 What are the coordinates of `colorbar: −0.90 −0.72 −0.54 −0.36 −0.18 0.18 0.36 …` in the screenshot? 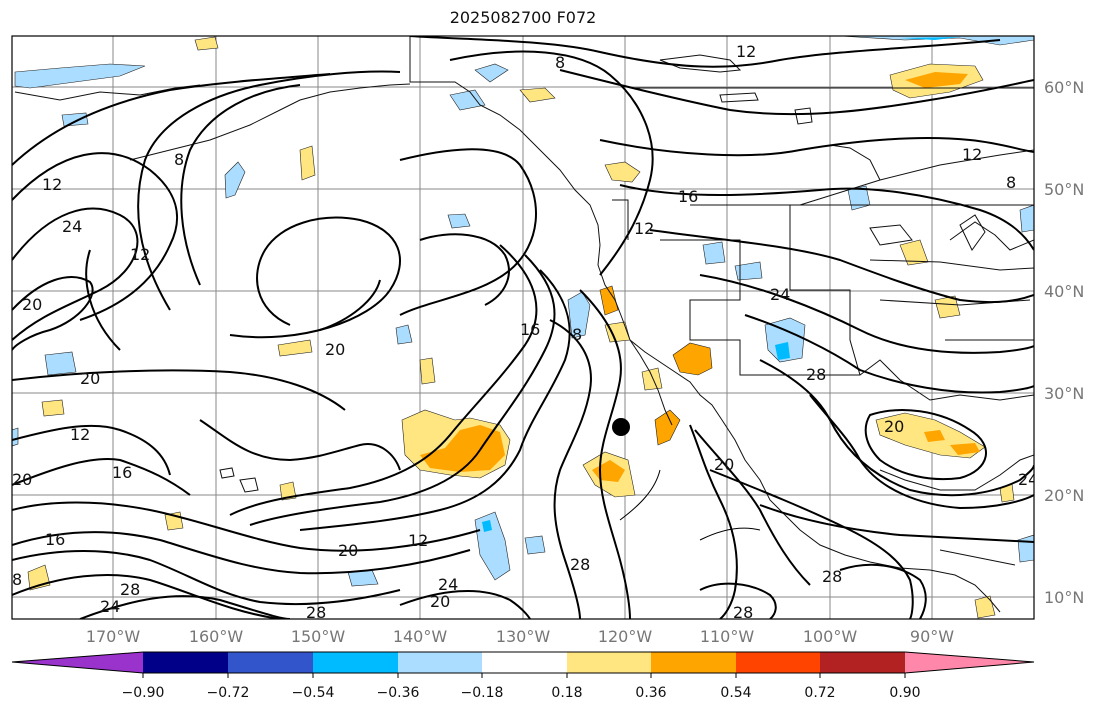 It's located at (523, 676).